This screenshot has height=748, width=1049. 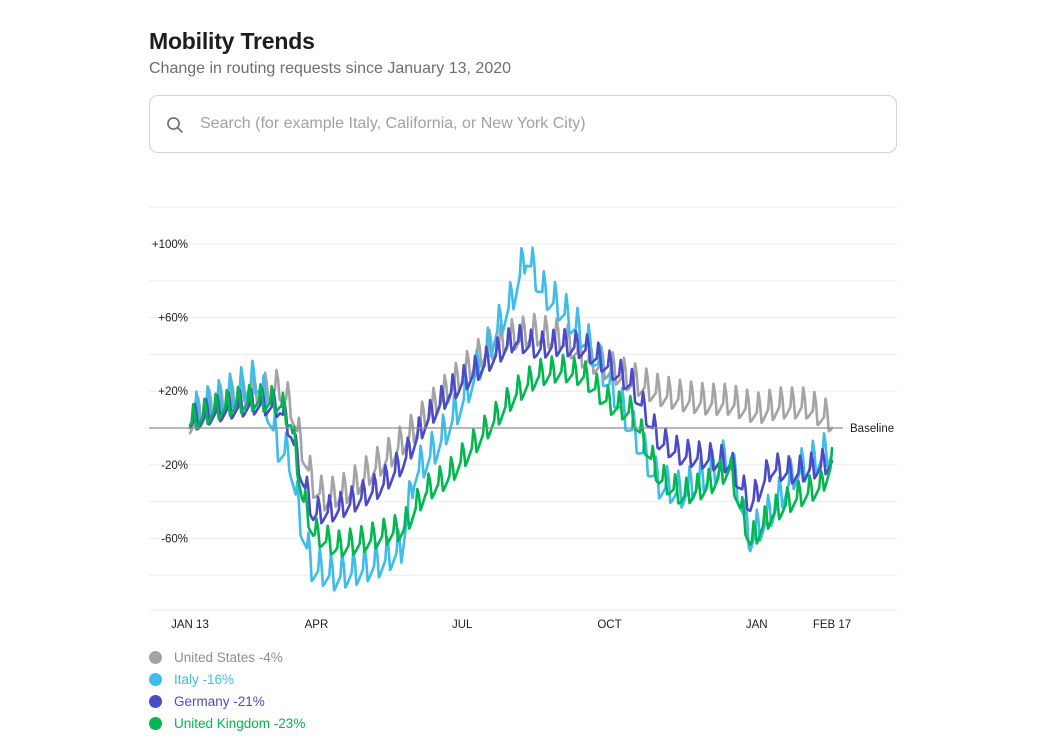 What do you see at coordinates (204, 679) in the screenshot?
I see `legend-label: Italy -16%` at bounding box center [204, 679].